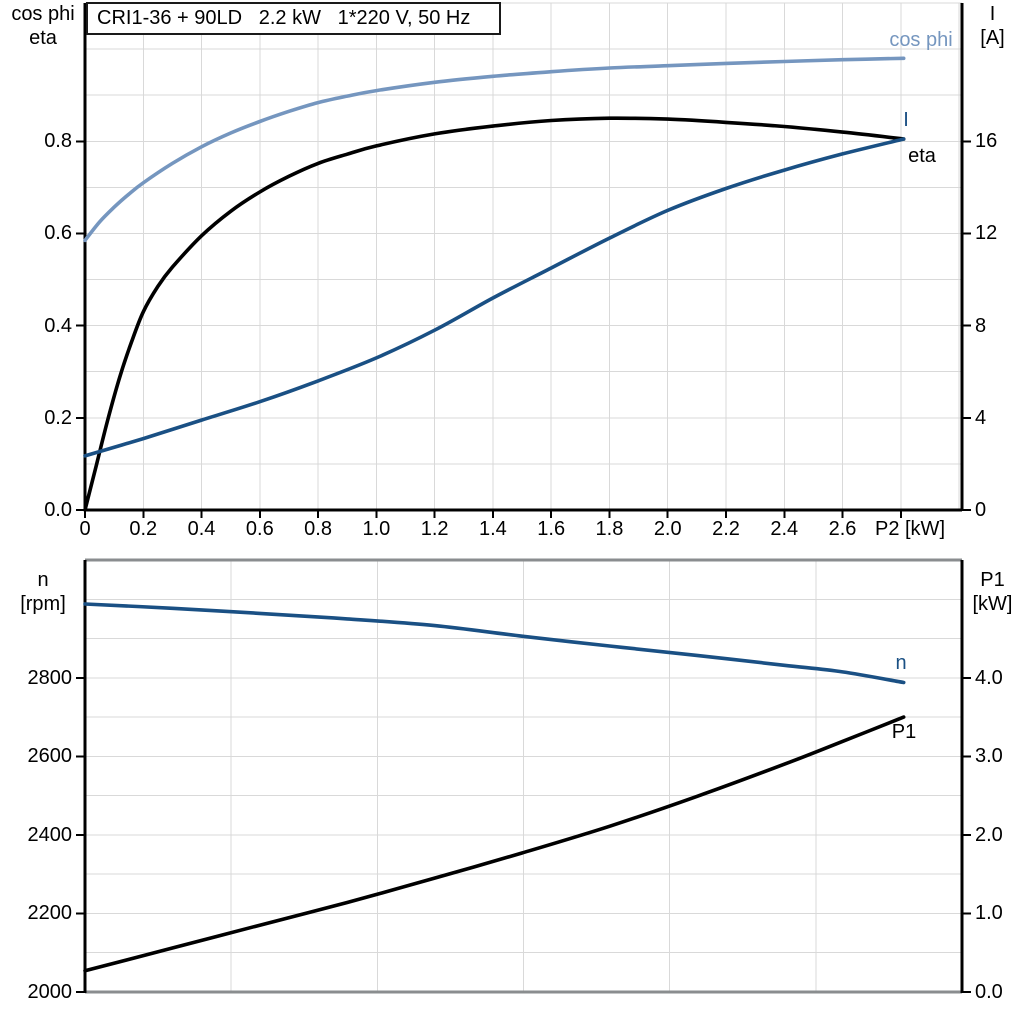 This screenshot has height=1024, width=1024. What do you see at coordinates (989, 992) in the screenshot?
I see `y-right-tick-label: 0.0` at bounding box center [989, 992].